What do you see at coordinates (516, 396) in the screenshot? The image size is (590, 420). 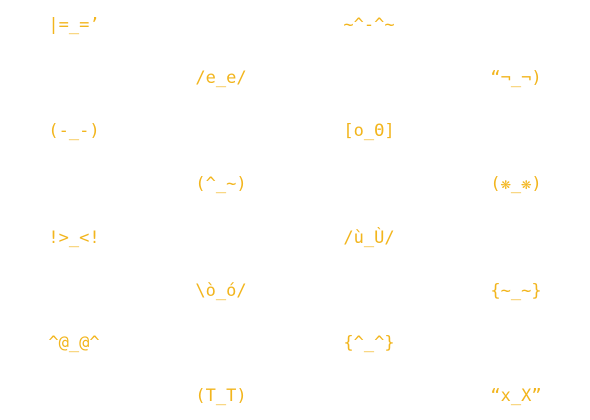 I see `emoticon-face: “x_X”` at bounding box center [516, 396].